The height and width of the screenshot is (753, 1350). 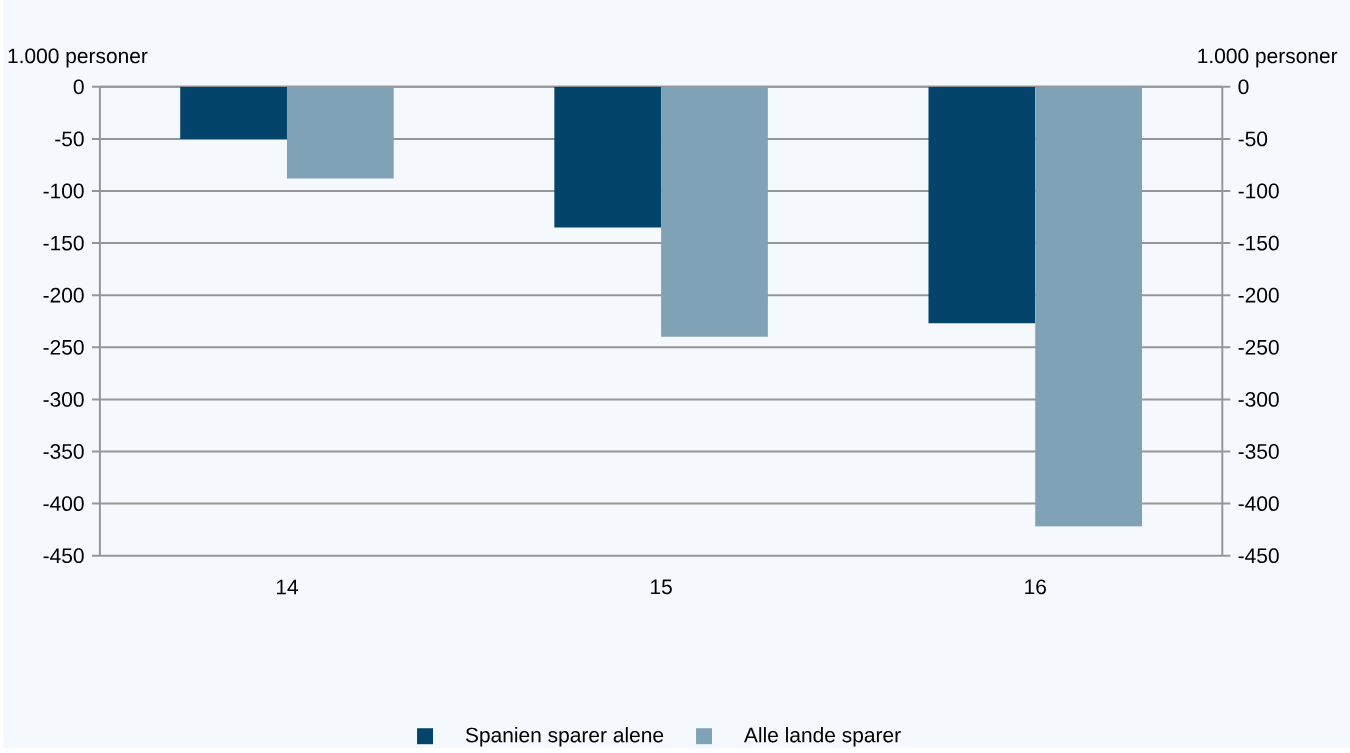 I want to click on y2-tick-label: -450, so click(x=1258, y=555).